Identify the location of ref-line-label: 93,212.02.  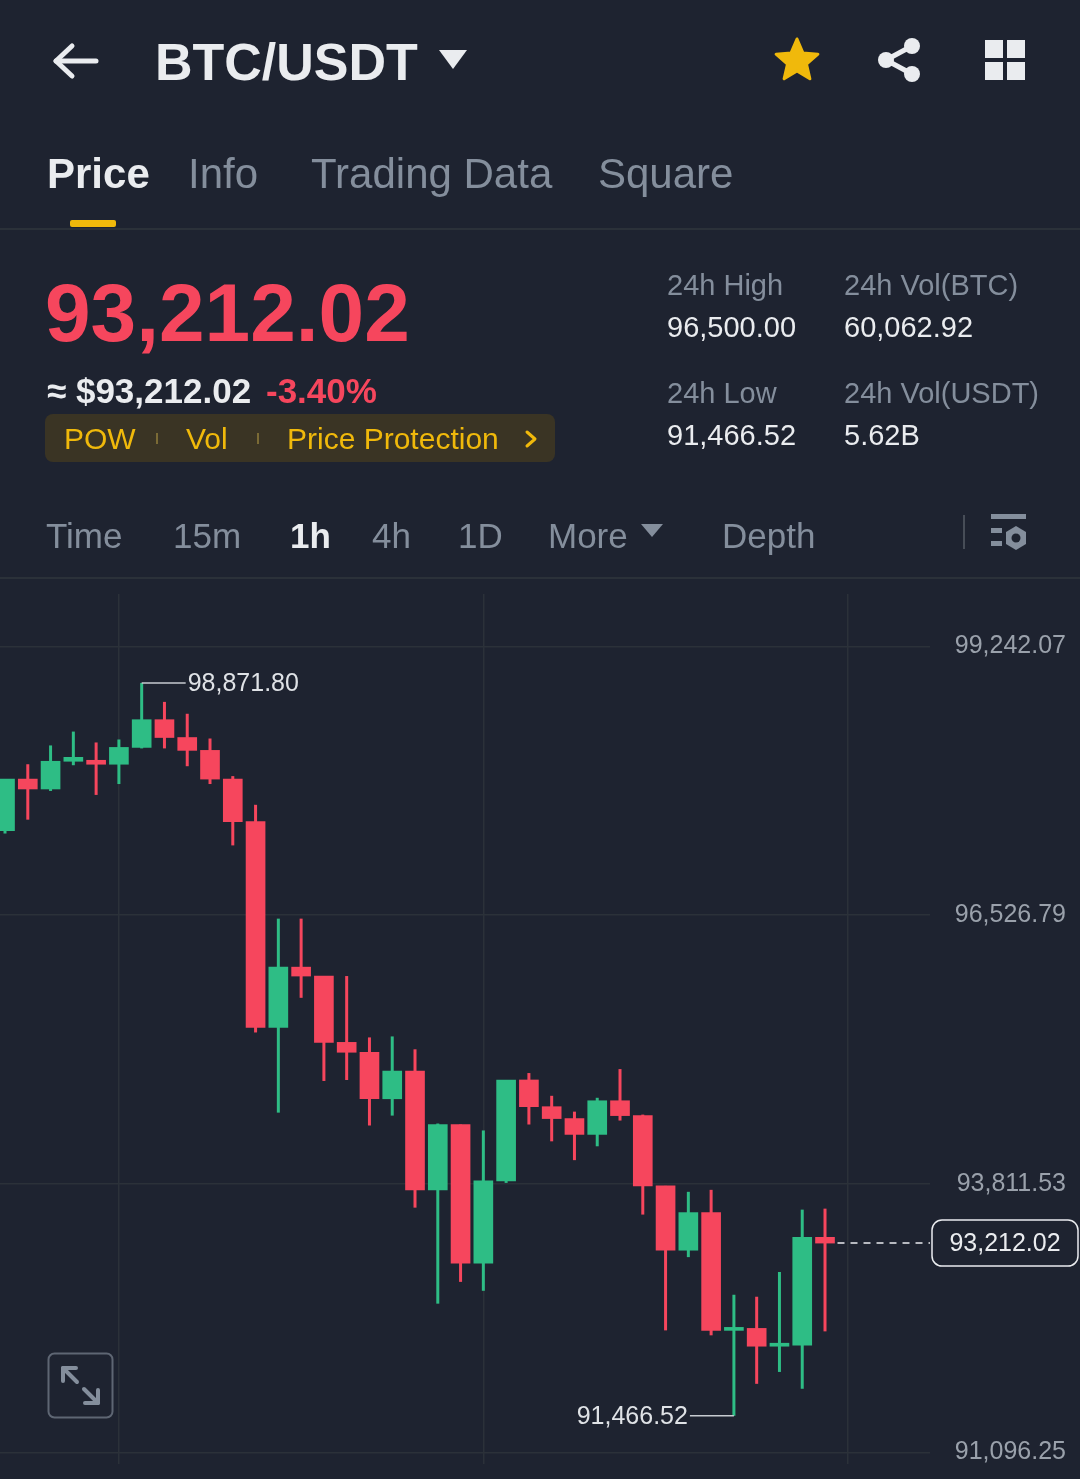
(1005, 1241).